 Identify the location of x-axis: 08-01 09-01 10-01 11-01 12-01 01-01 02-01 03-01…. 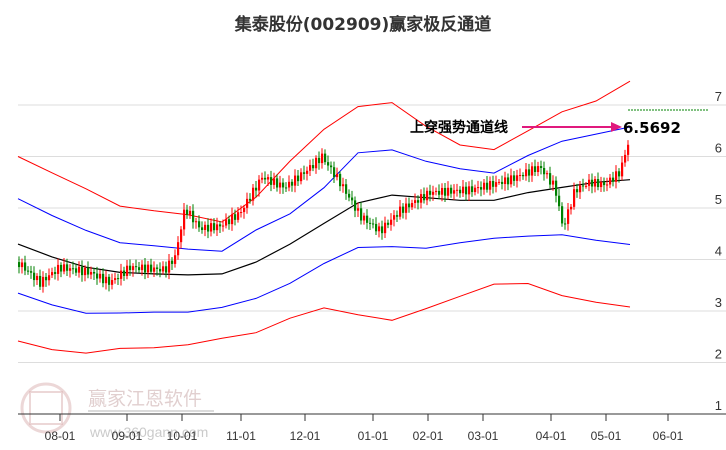
(372, 428).